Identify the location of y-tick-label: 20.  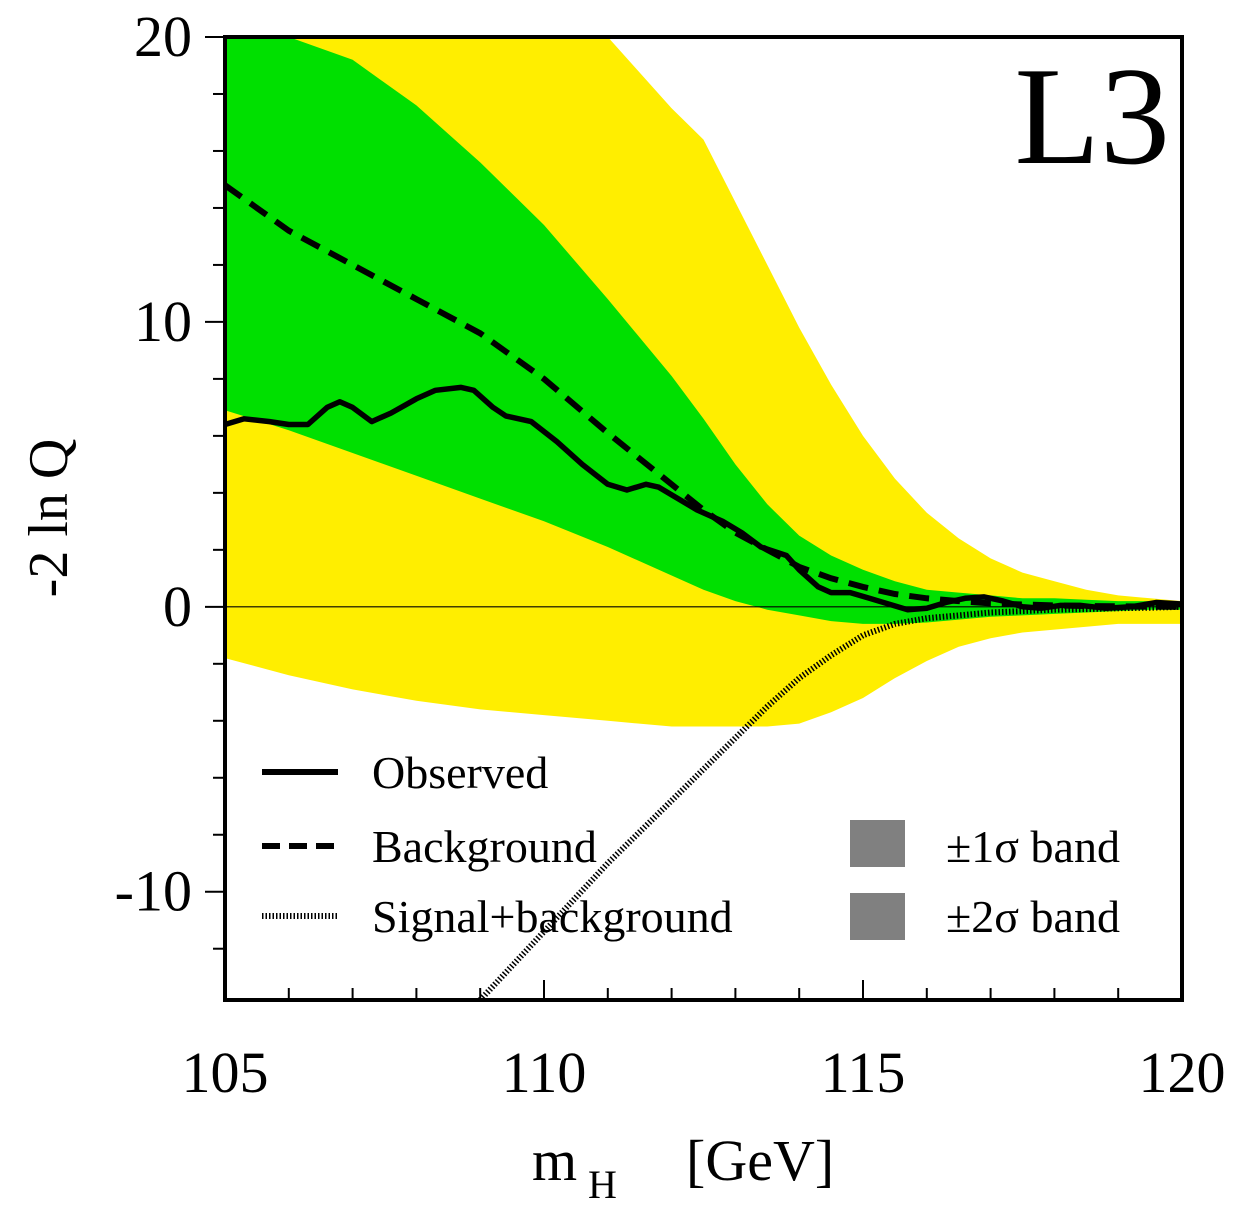
(163, 36).